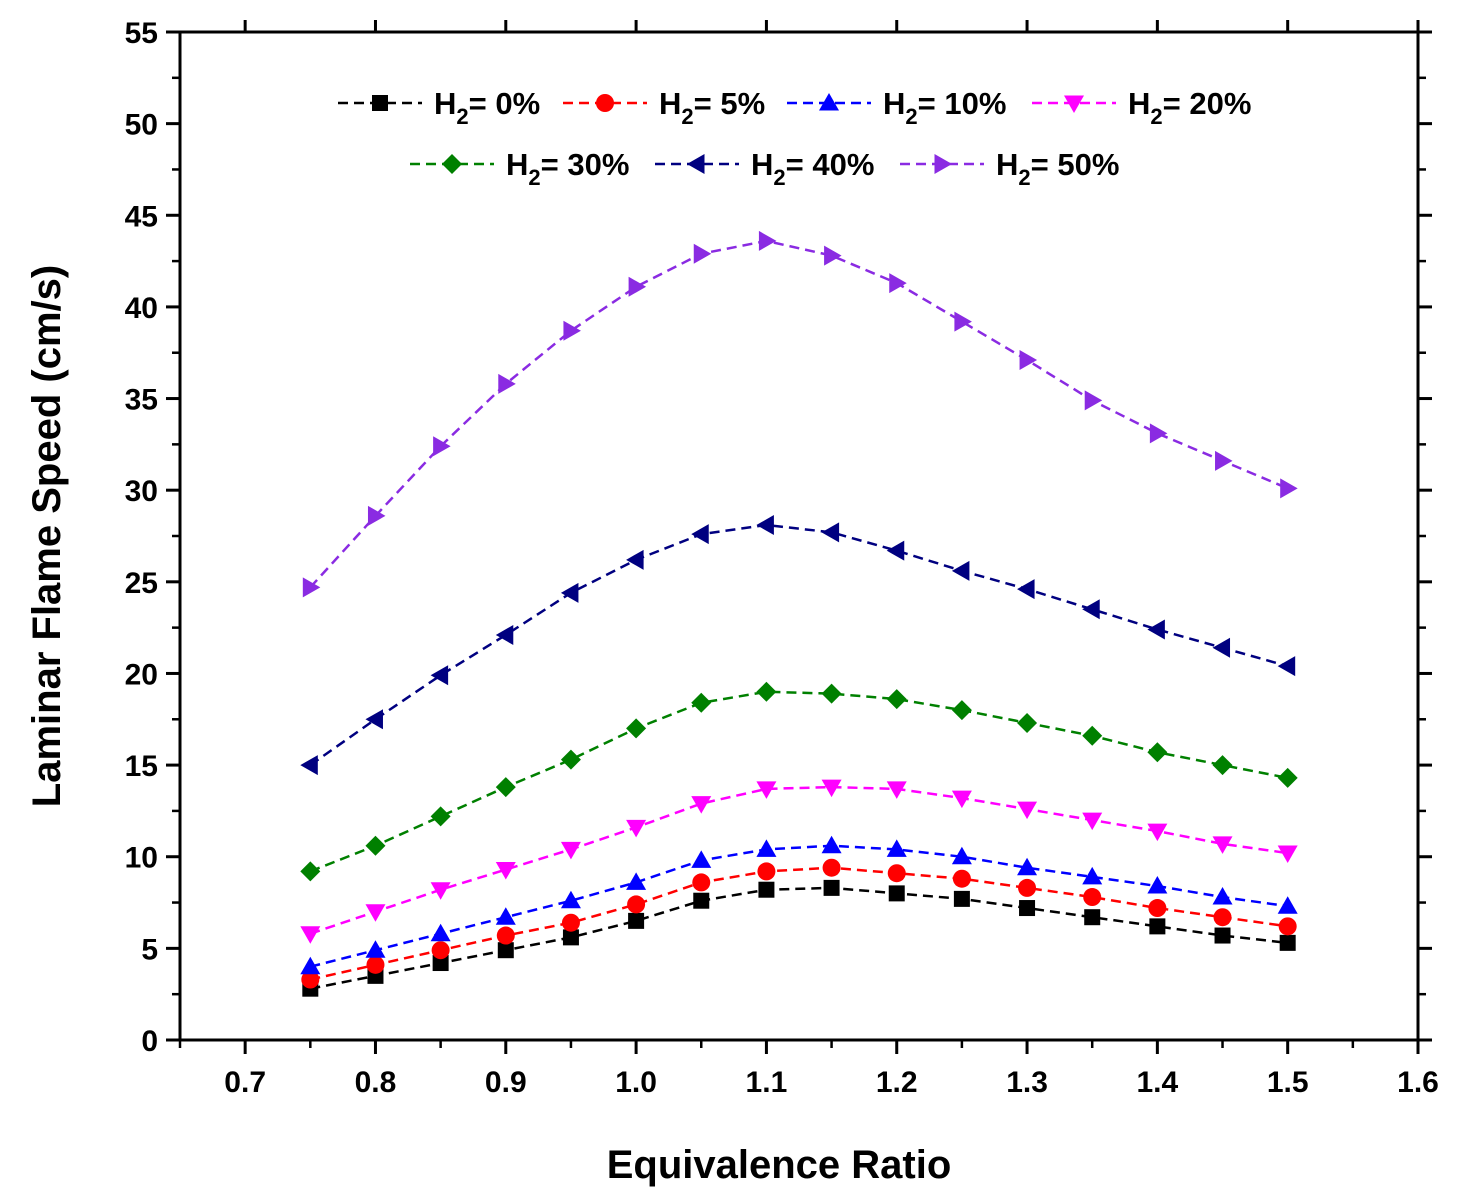 The height and width of the screenshot is (1203, 1460). Describe the element at coordinates (1141, 107) in the screenshot. I see `legend-entry: H2= 20%` at that location.